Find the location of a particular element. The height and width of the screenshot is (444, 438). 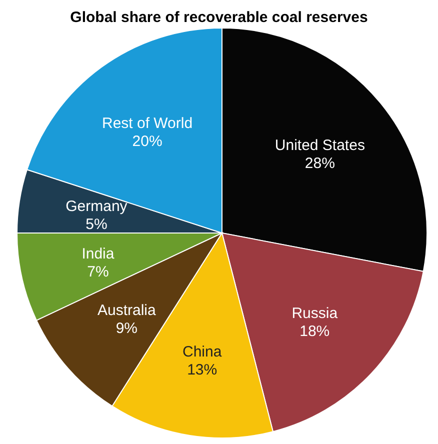

data-label: 7% is located at coordinates (98, 272).